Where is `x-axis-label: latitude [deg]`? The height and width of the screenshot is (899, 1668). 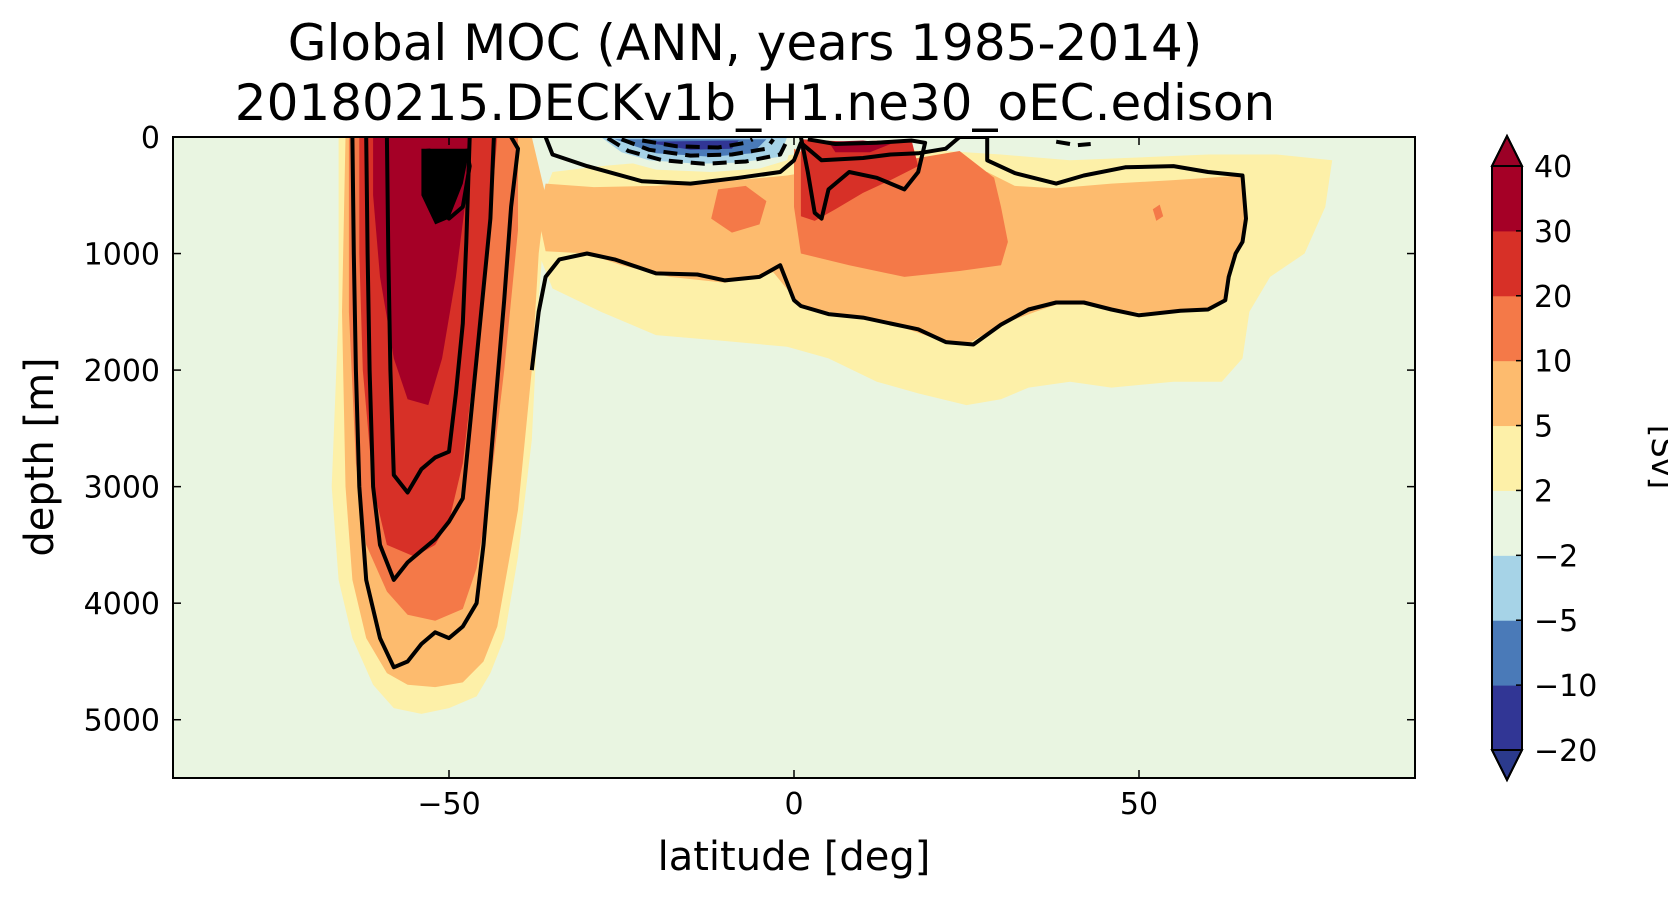
x-axis-label: latitude [deg] is located at coordinates (794, 857).